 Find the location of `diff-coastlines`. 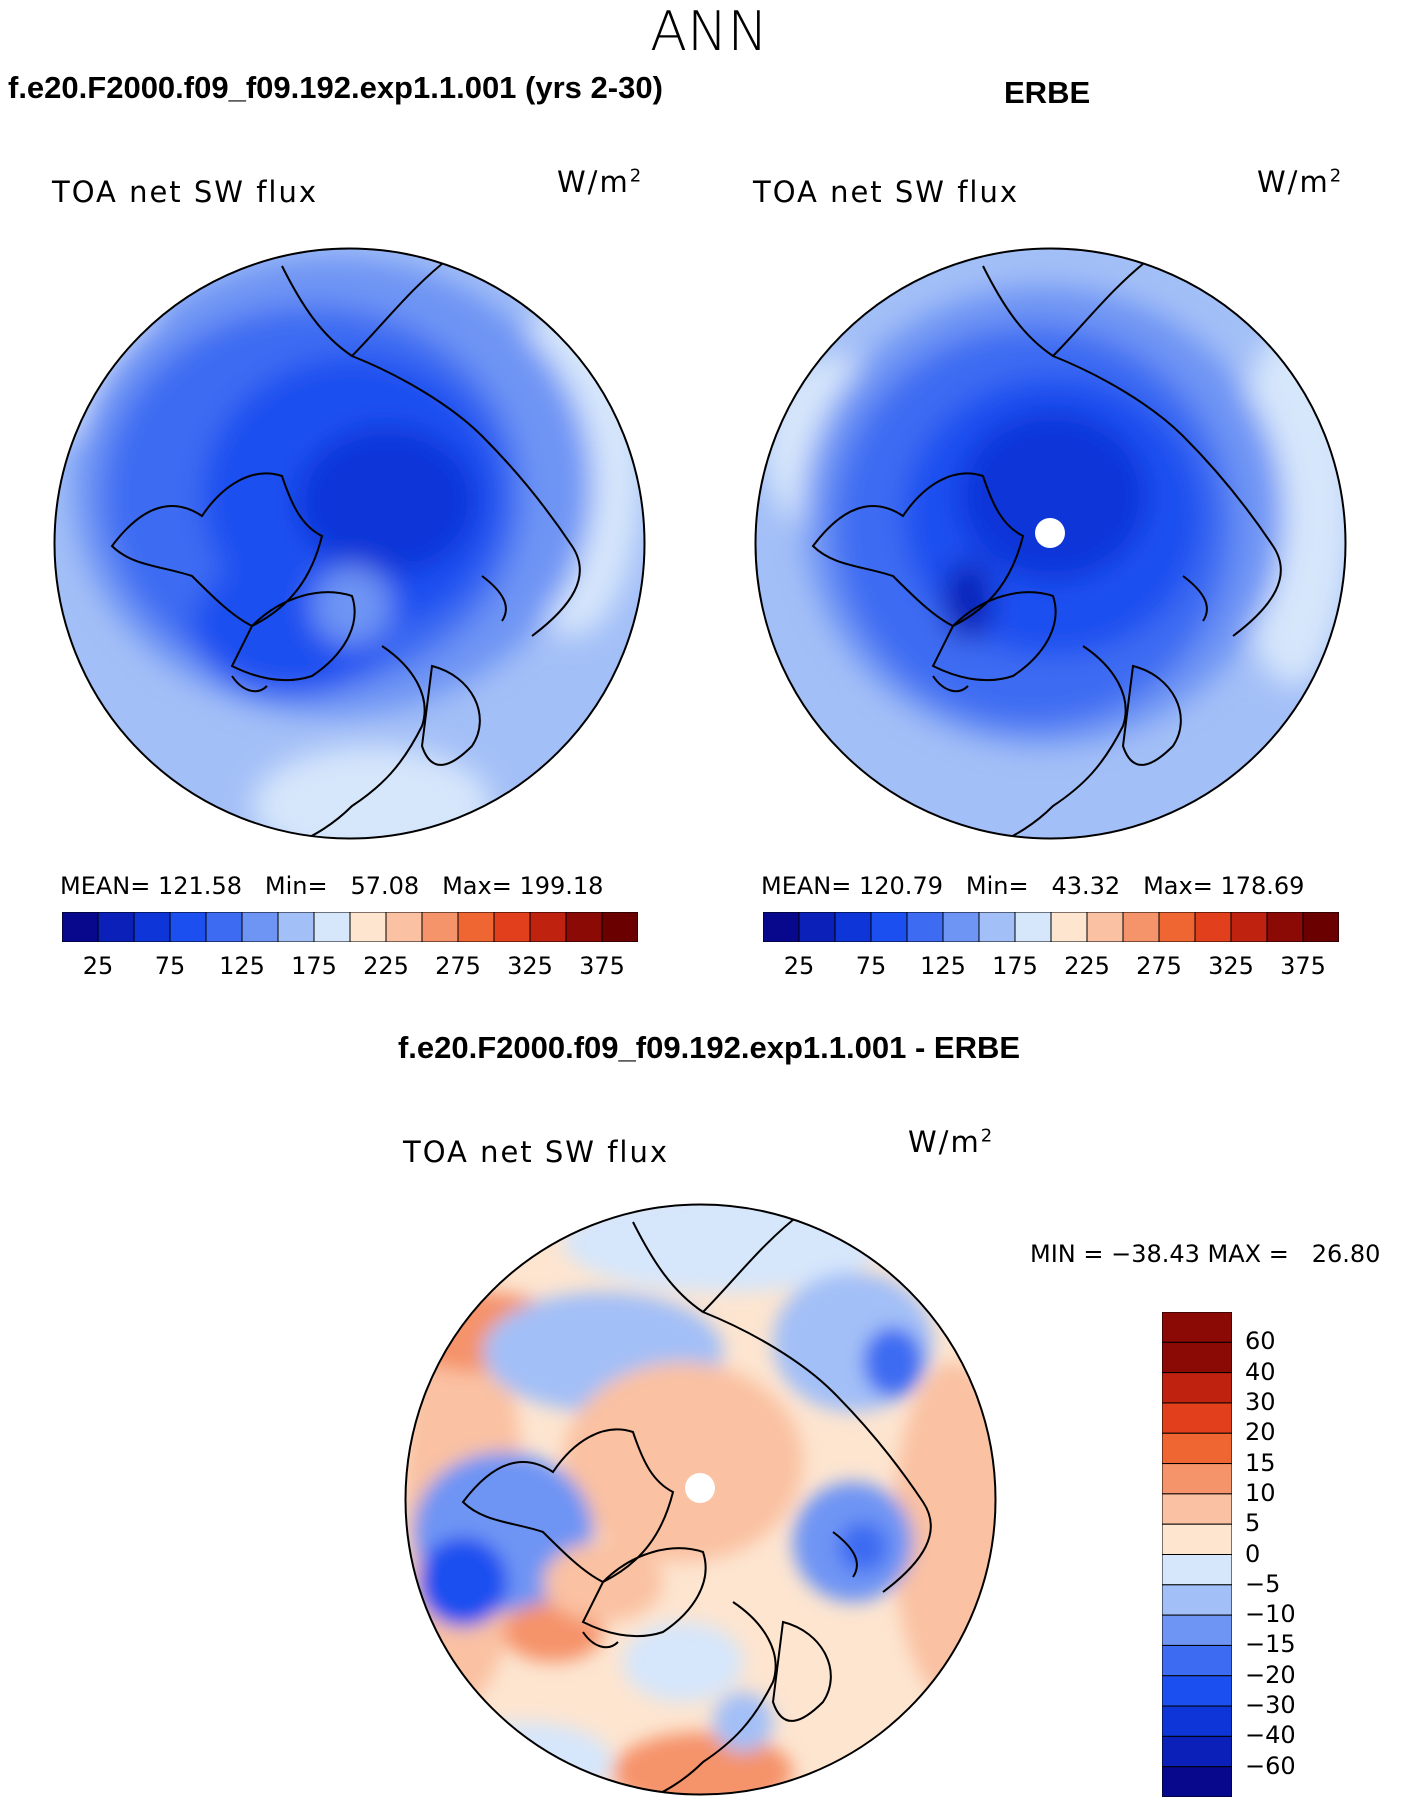

diff-coastlines is located at coordinates (696, 1503).